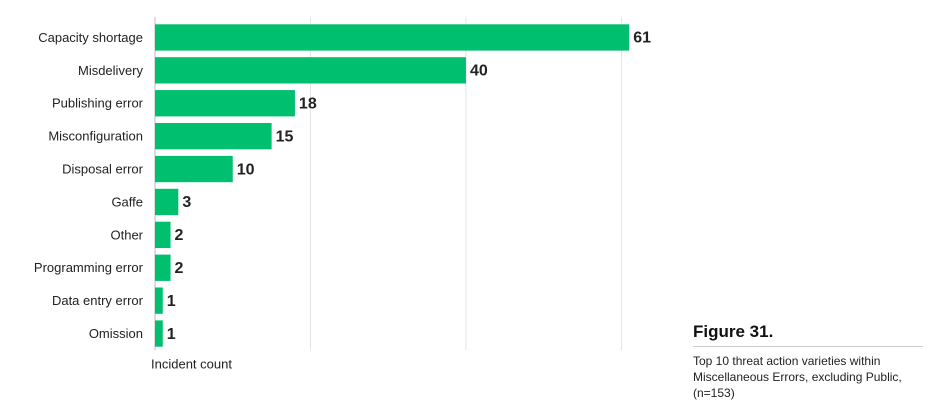 This screenshot has height=405, width=932. What do you see at coordinates (95, 136) in the screenshot?
I see `y-tick-label: Misconfiguration` at bounding box center [95, 136].